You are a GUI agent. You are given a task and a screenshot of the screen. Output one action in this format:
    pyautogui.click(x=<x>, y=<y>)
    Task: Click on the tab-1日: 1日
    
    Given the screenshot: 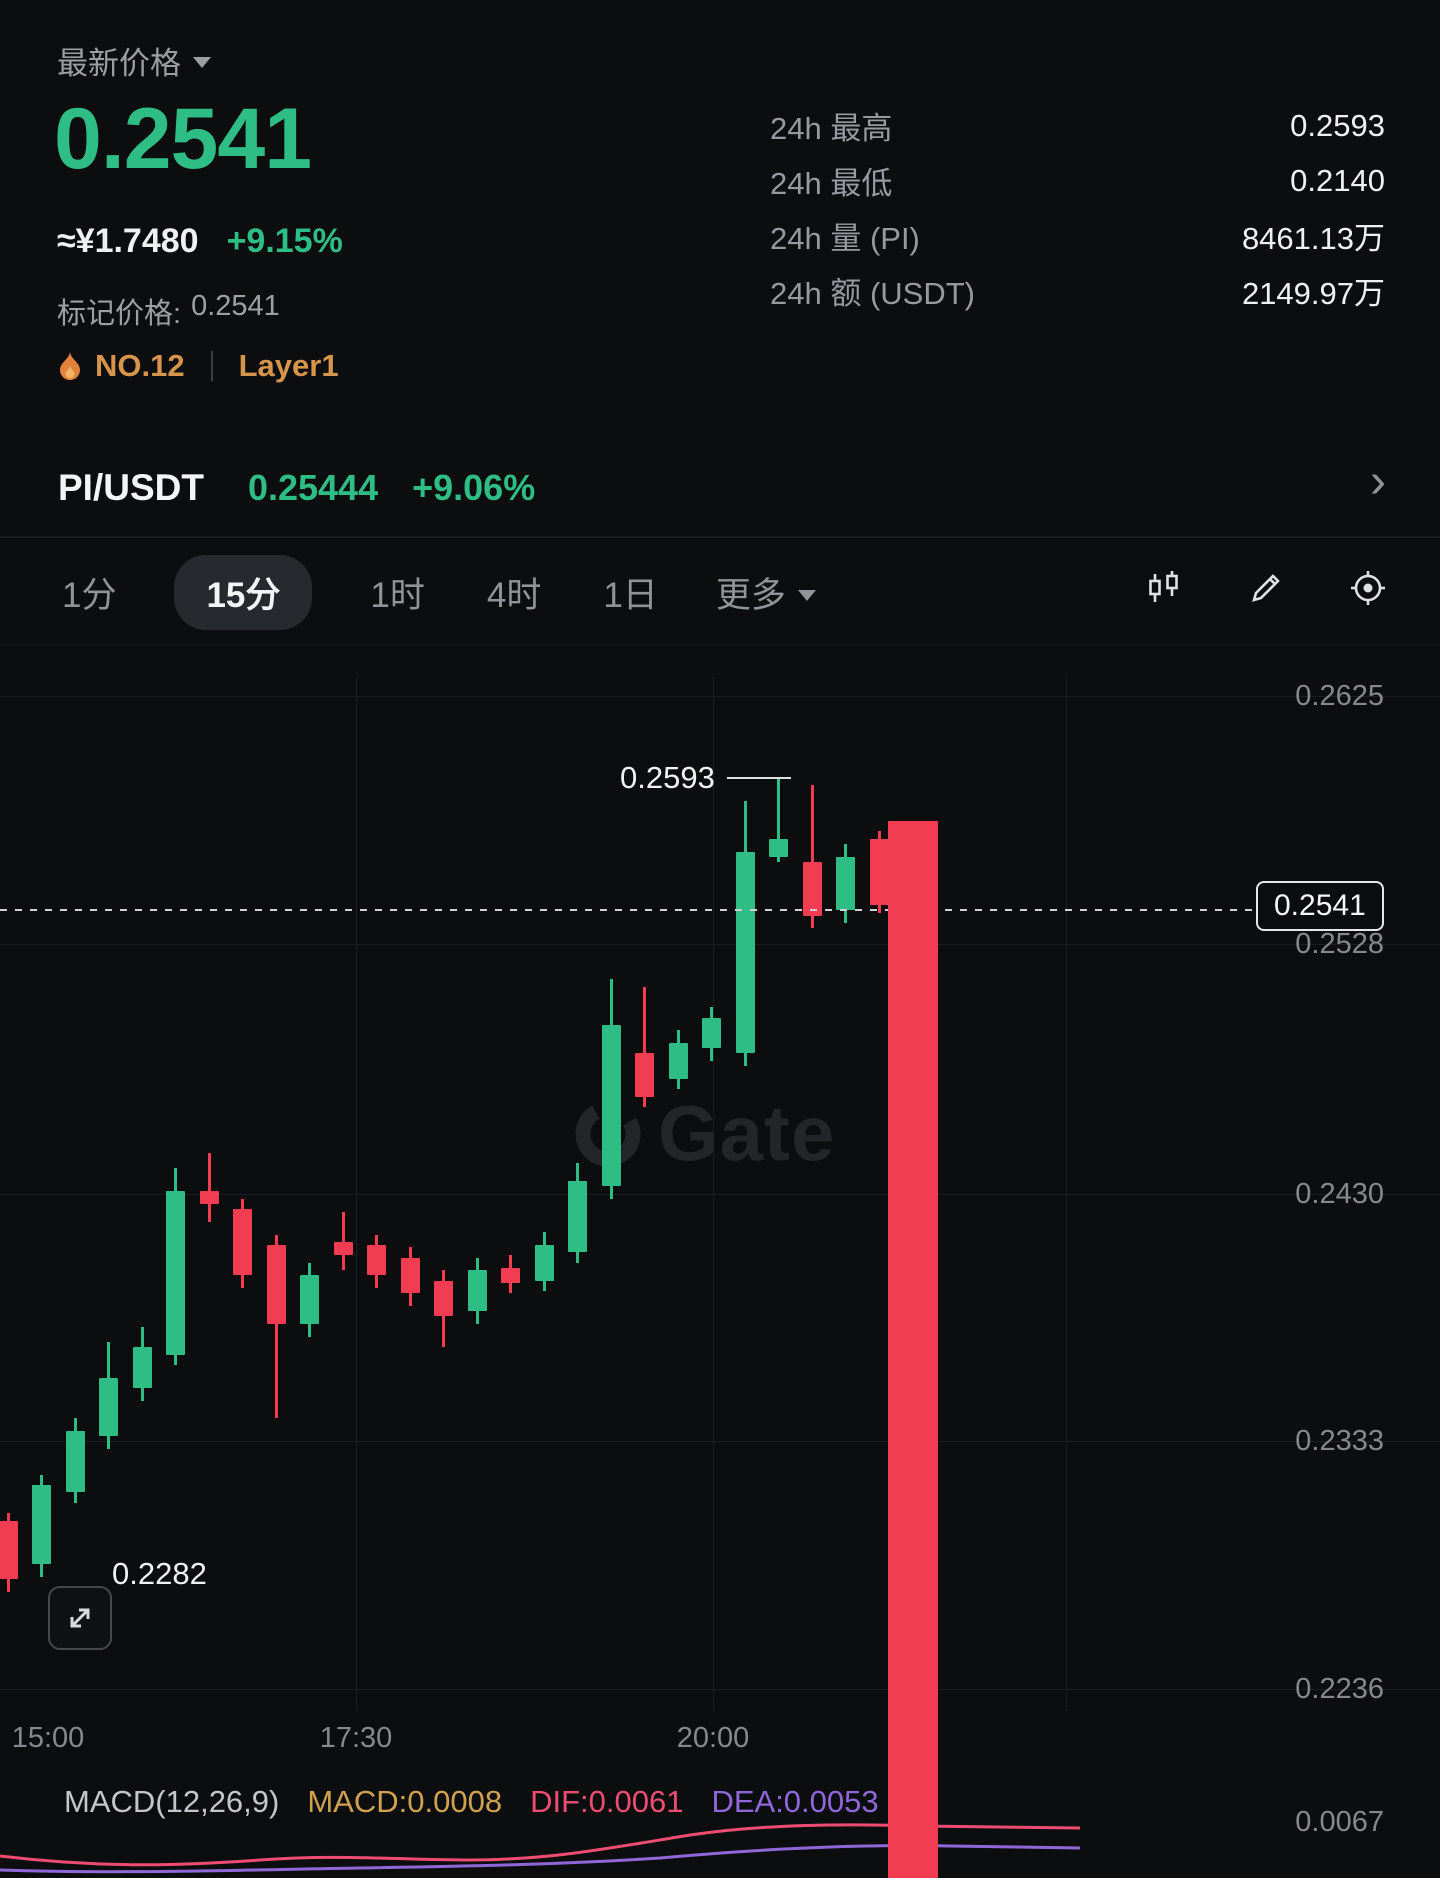 What is the action you would take?
    pyautogui.click(x=630, y=592)
    